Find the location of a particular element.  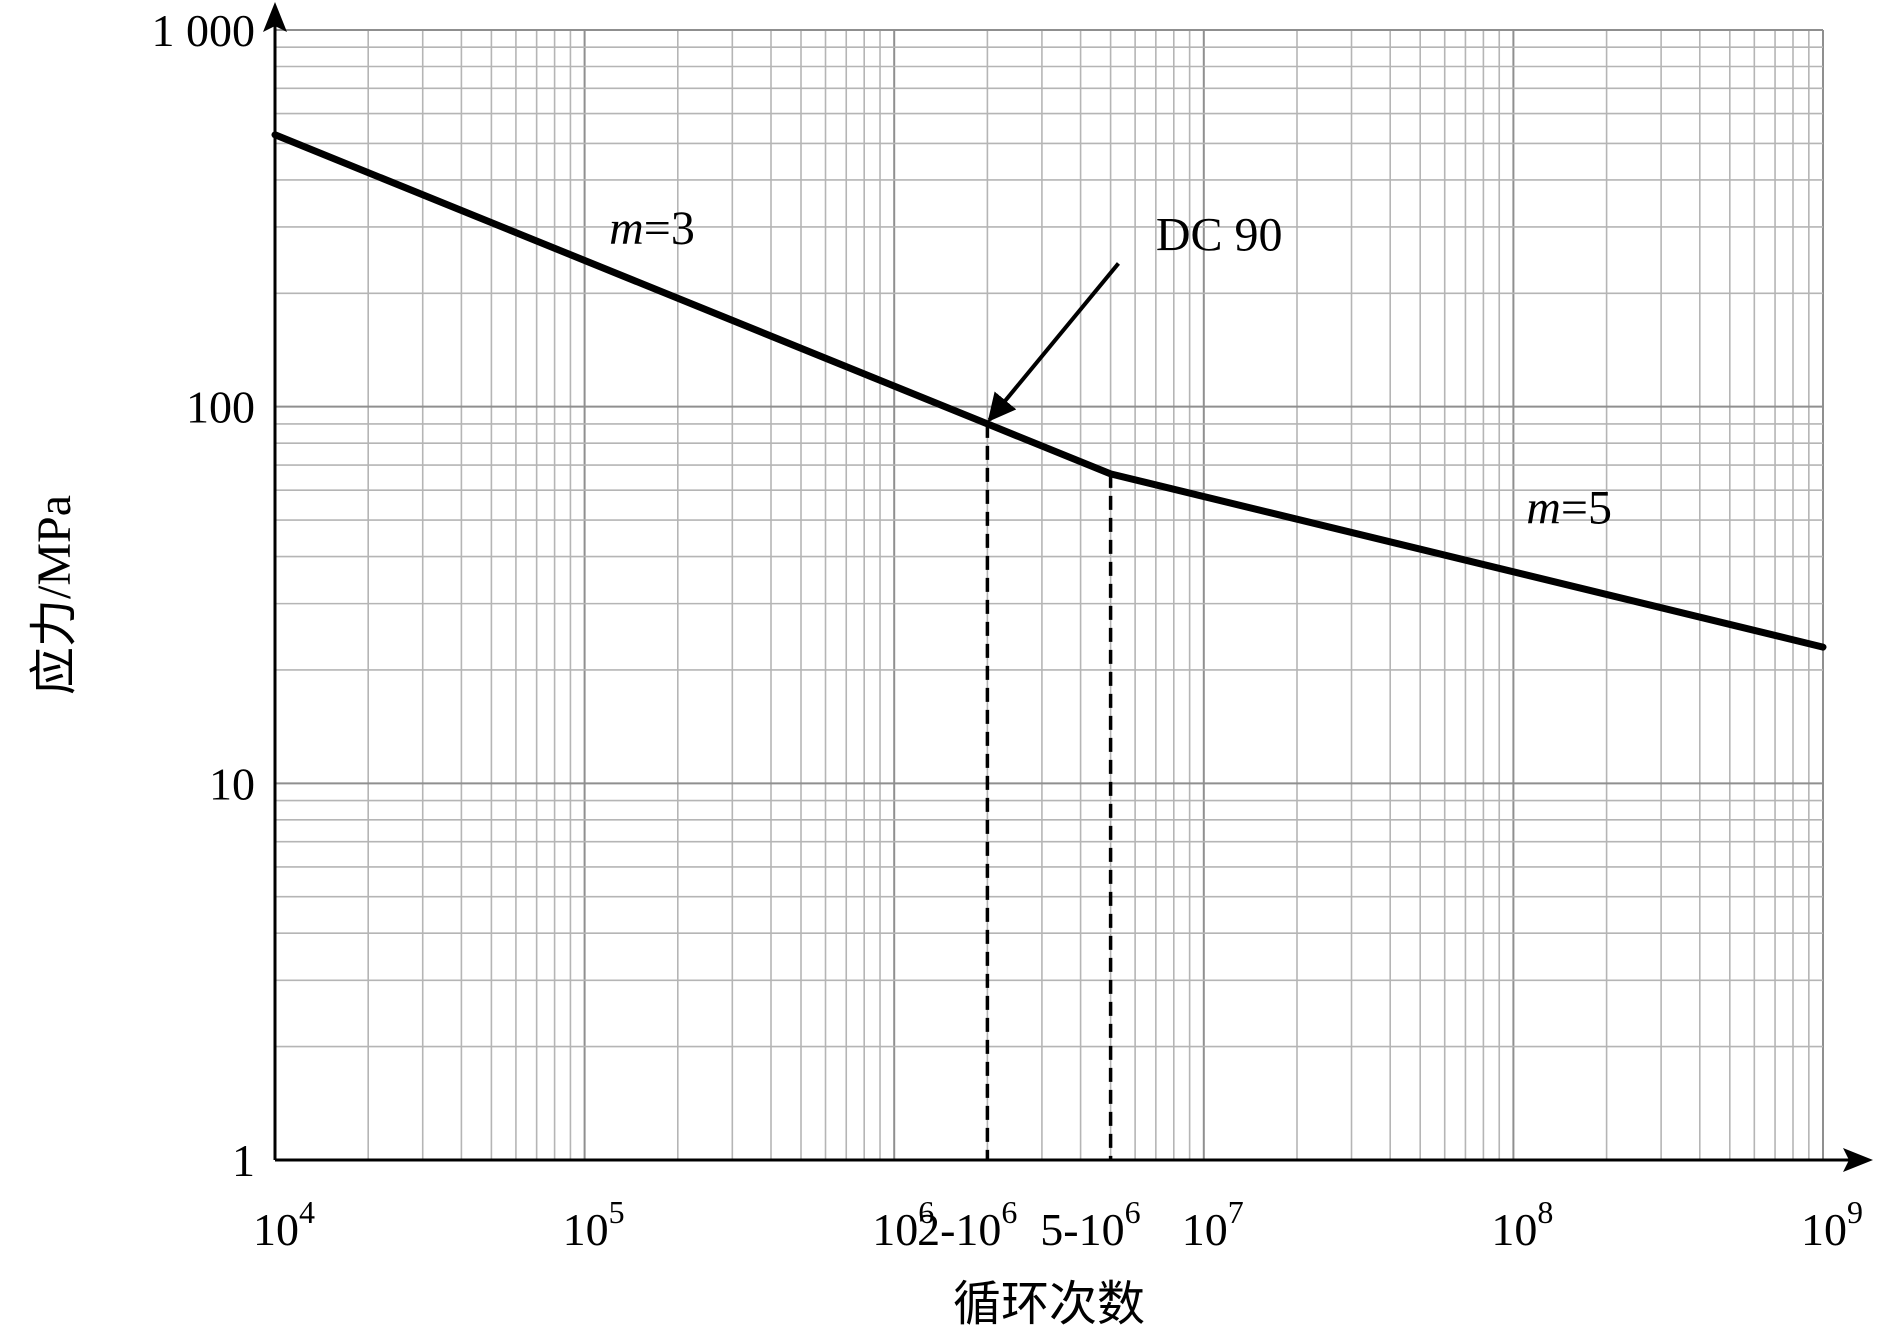

x-tick-label: 10⁵ is located at coordinates (594, 1224).